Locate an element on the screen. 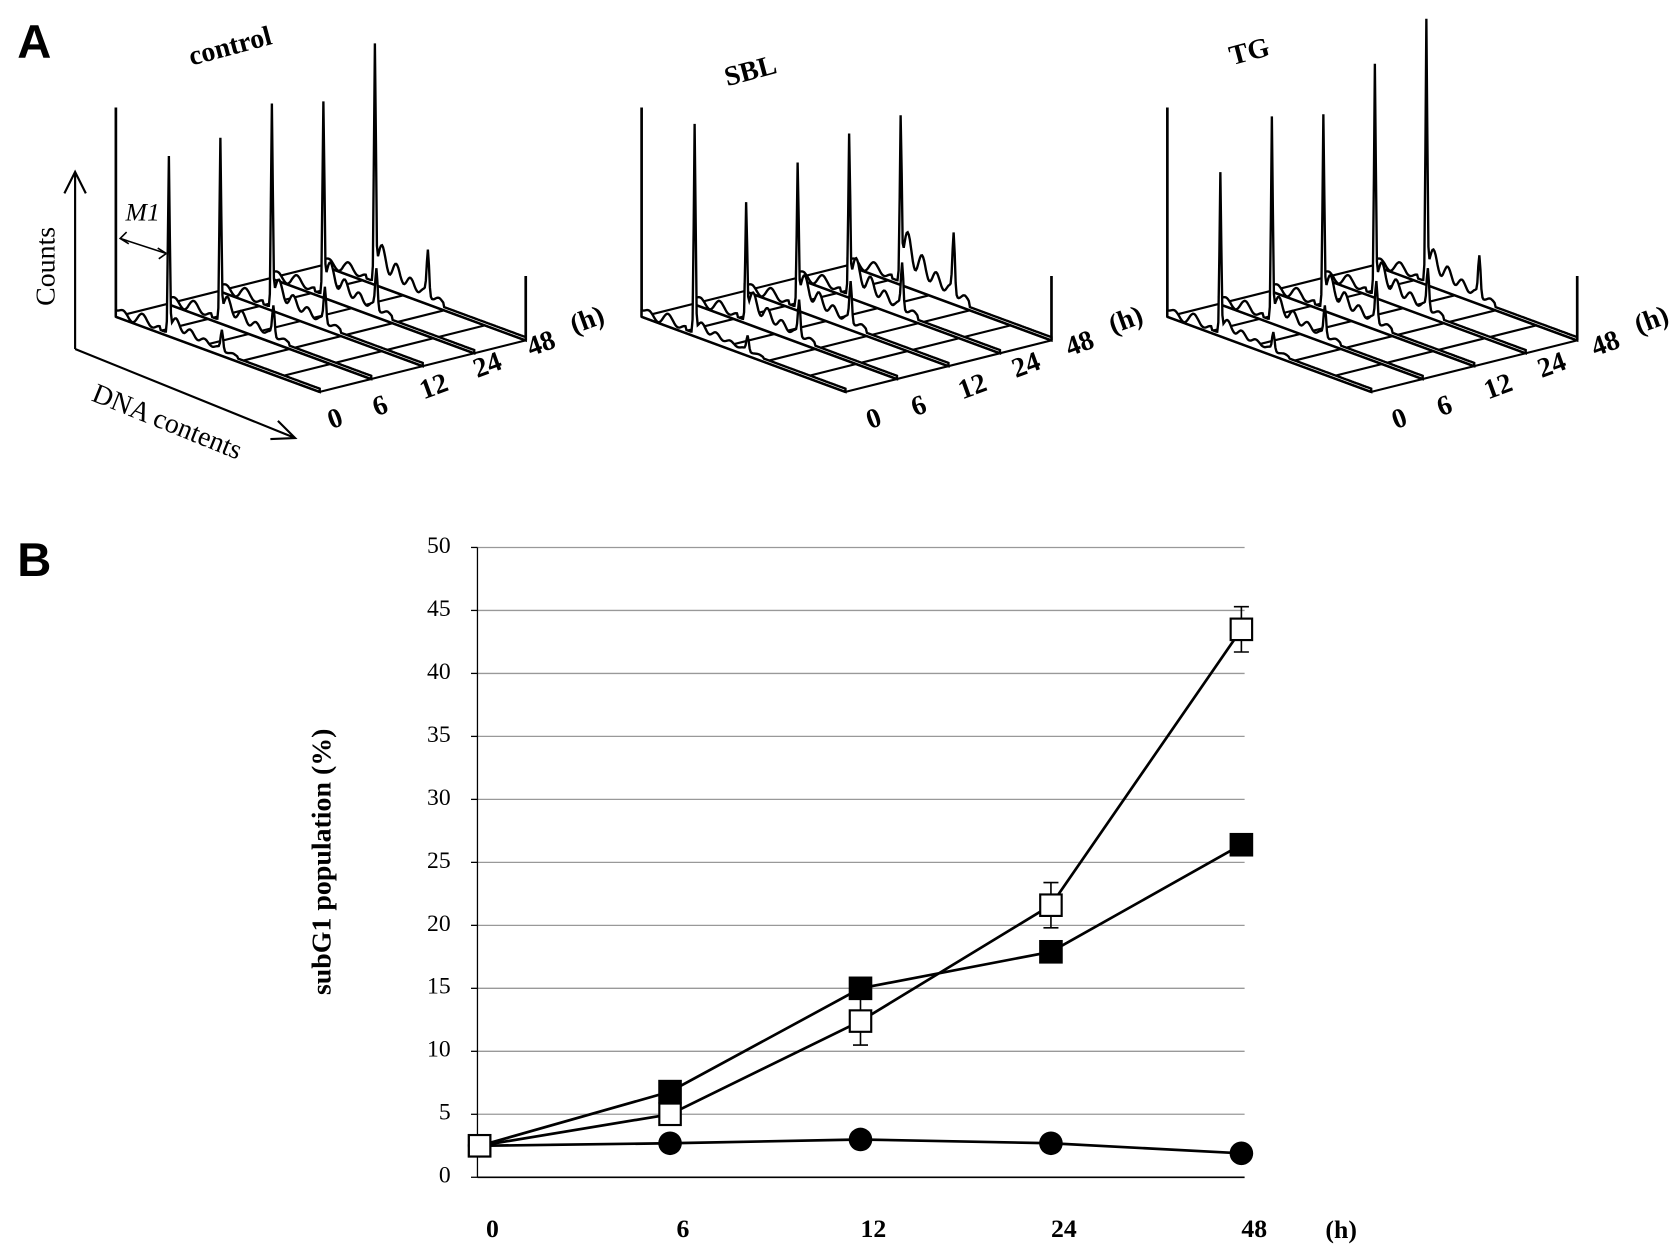 The height and width of the screenshot is (1258, 1677). axis-label: Counts is located at coordinates (46, 266).